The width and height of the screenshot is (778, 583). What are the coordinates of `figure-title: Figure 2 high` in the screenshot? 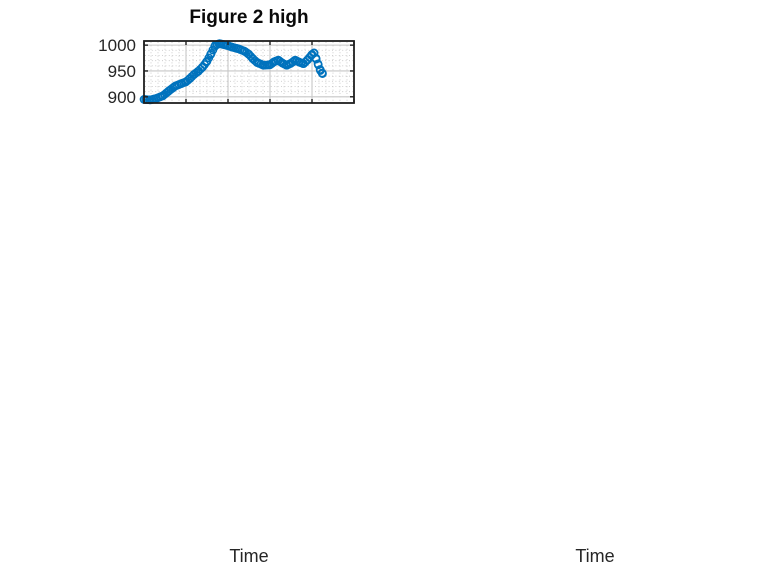 It's located at (249, 17).